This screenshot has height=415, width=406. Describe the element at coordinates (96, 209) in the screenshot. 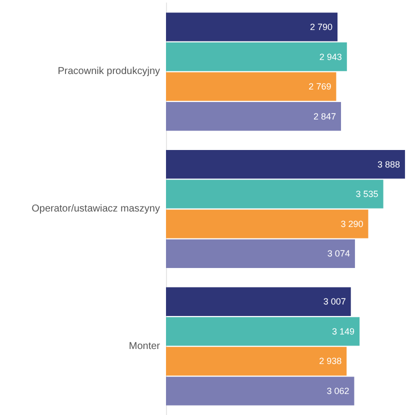

I see `y-tick-label: Operator/ustawiacz maszyny` at that location.